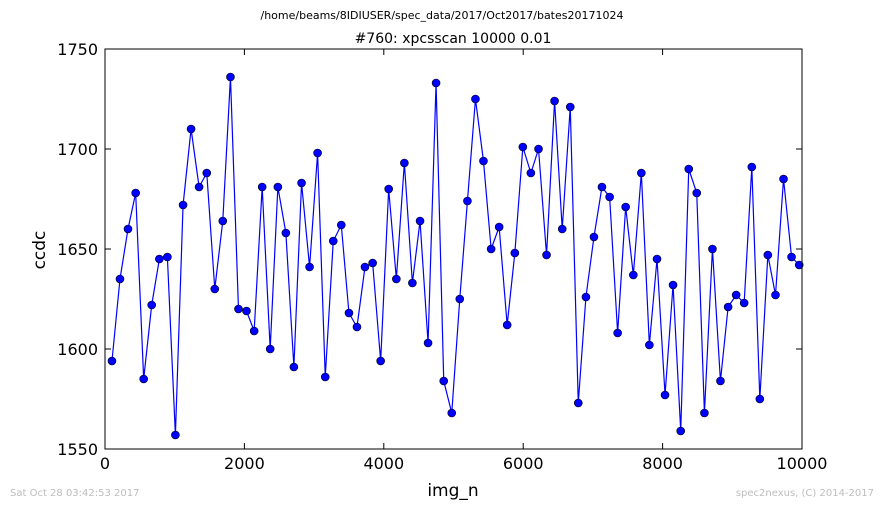  Describe the element at coordinates (804, 493) in the screenshot. I see `footer-credit: spec2nexus, (C) 2014-2017` at that location.